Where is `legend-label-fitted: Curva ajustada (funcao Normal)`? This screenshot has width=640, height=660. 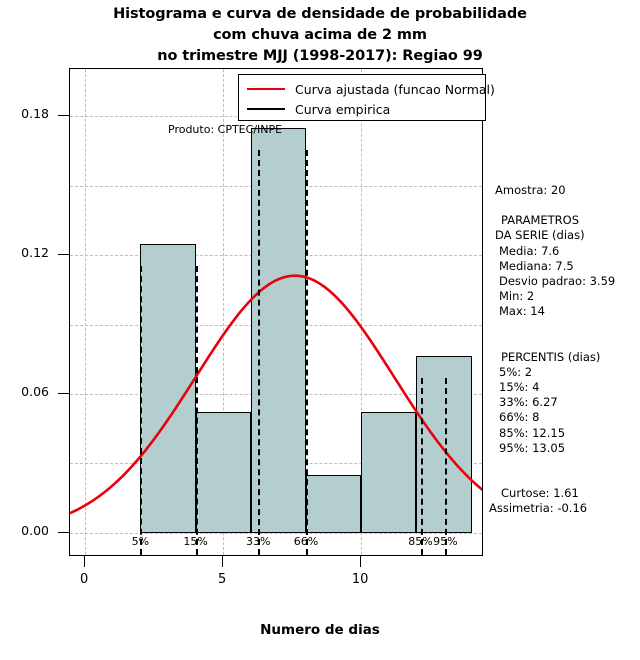 legend-label-fitted: Curva ajustada (funcao Normal) is located at coordinates (395, 89).